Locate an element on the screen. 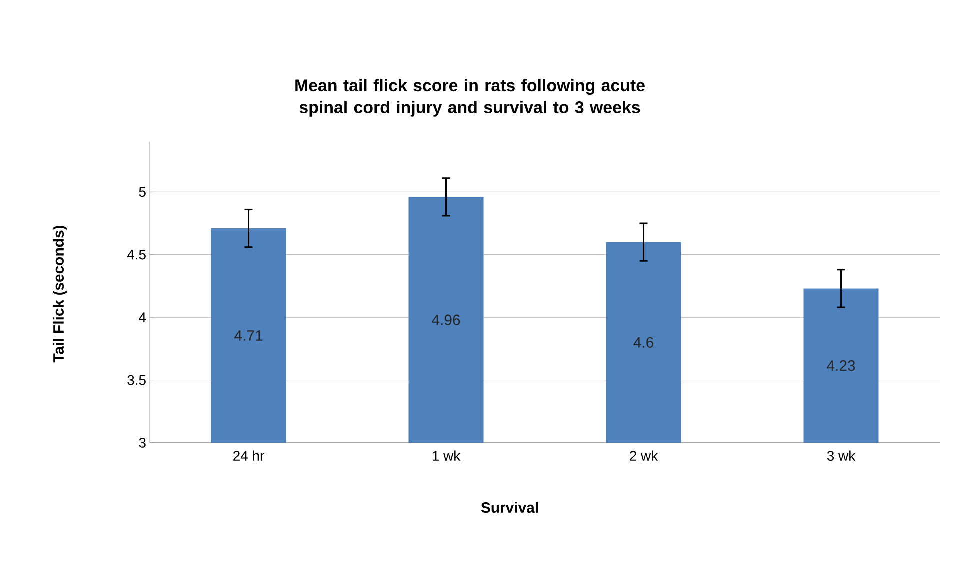 The height and width of the screenshot is (581, 959). x-tick-label: 2 wk is located at coordinates (644, 455).